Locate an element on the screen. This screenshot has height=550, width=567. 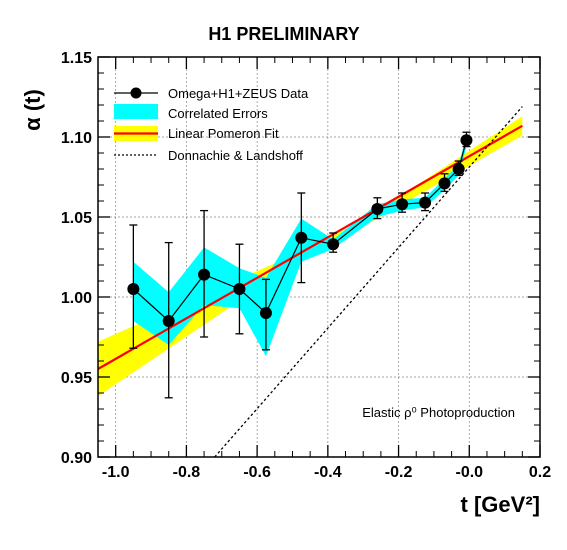
y-tick-label-4: 1.10 is located at coordinates (76, 138).